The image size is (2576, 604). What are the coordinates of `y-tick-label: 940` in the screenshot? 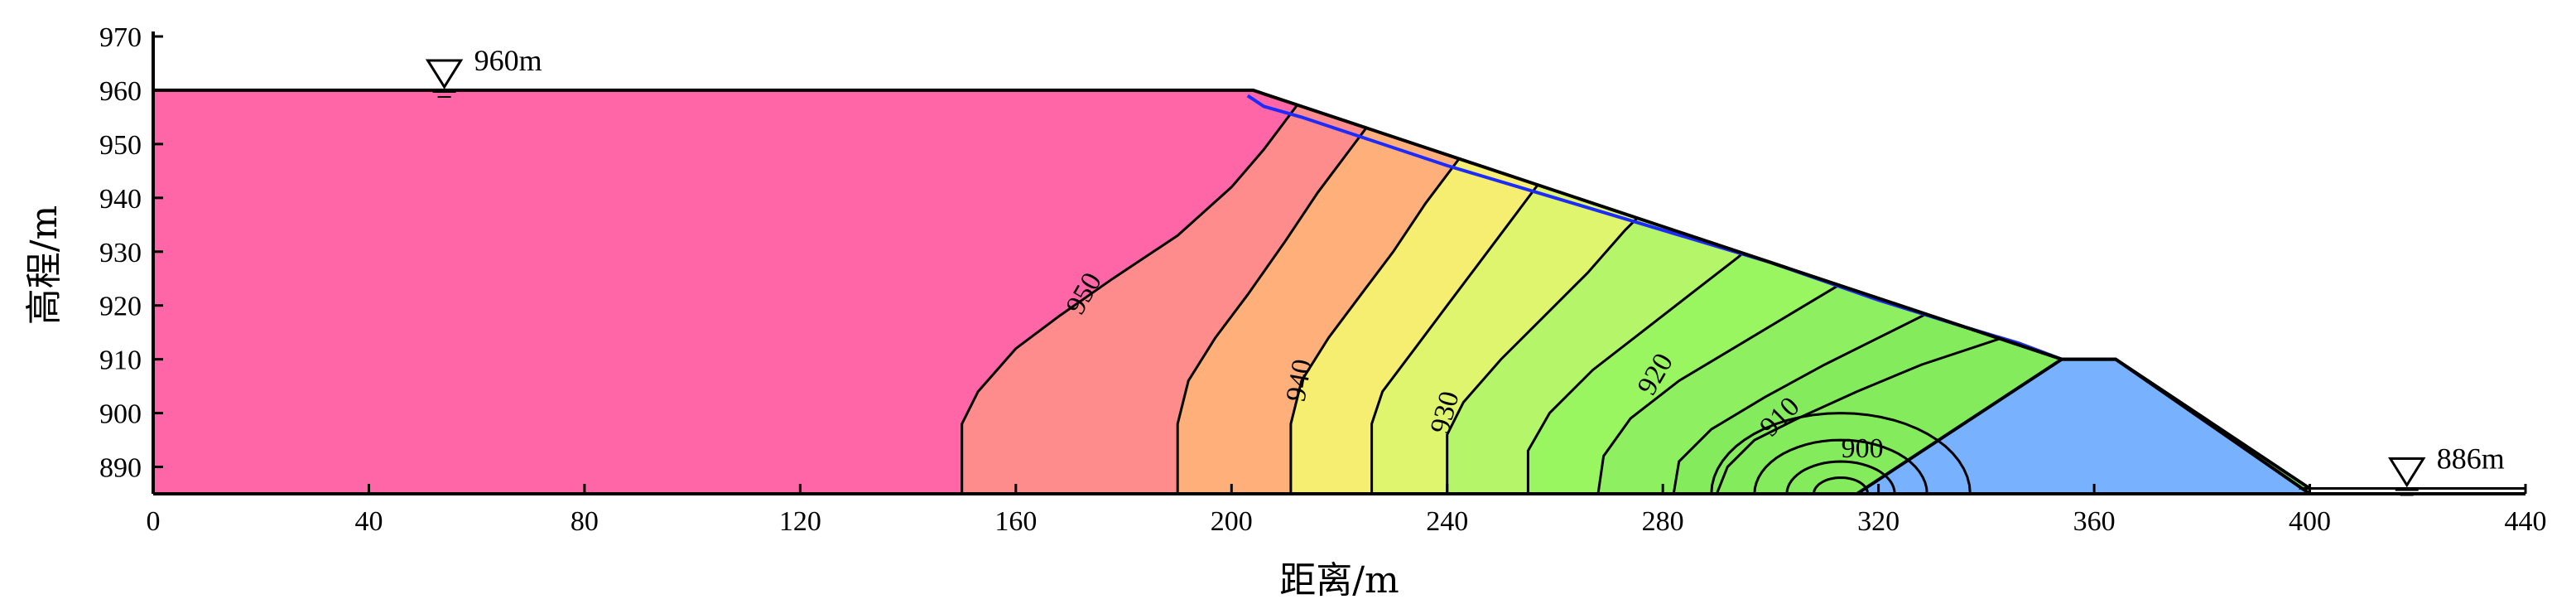 It's located at (120, 199).